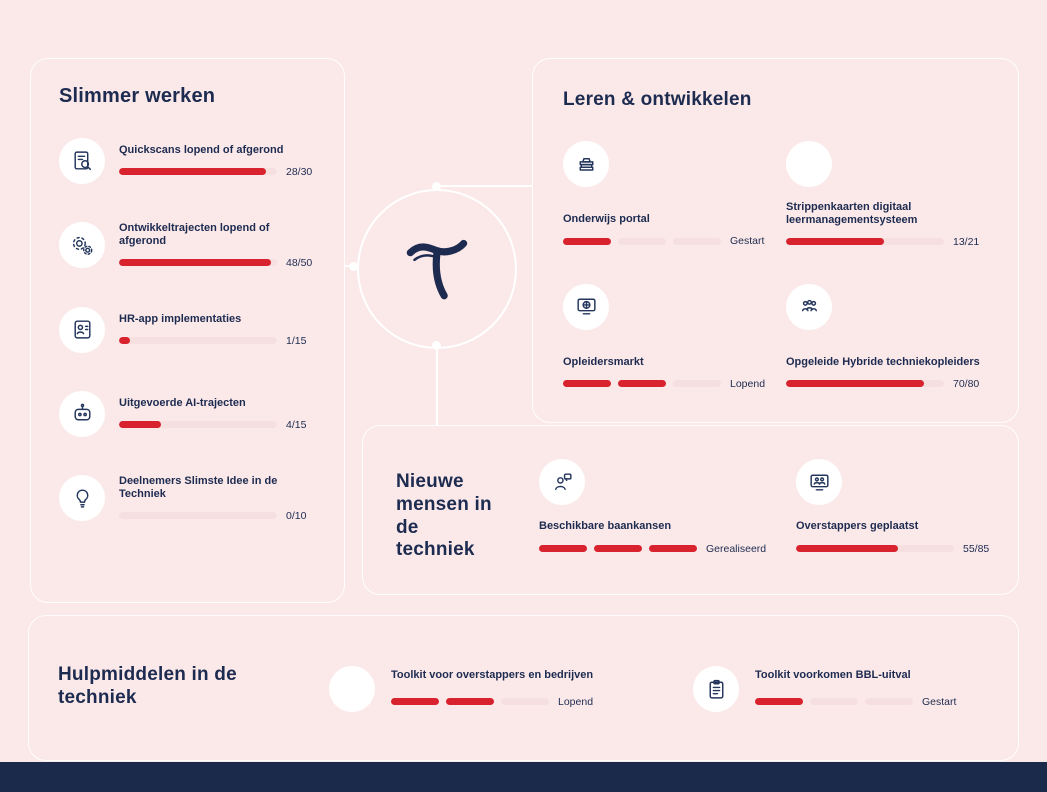  I want to click on metric-bar-row: 13/21, so click(887, 242).